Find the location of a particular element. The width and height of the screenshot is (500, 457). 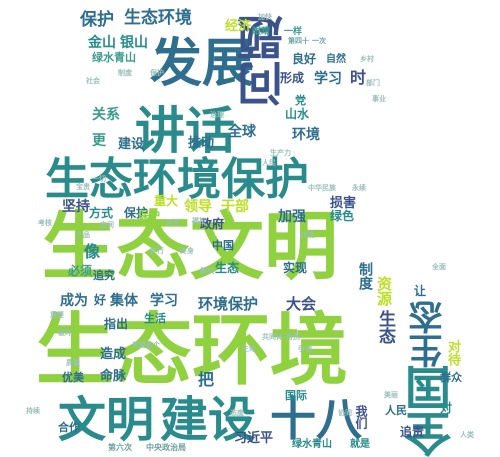

word: 追责 is located at coordinates (412, 432).